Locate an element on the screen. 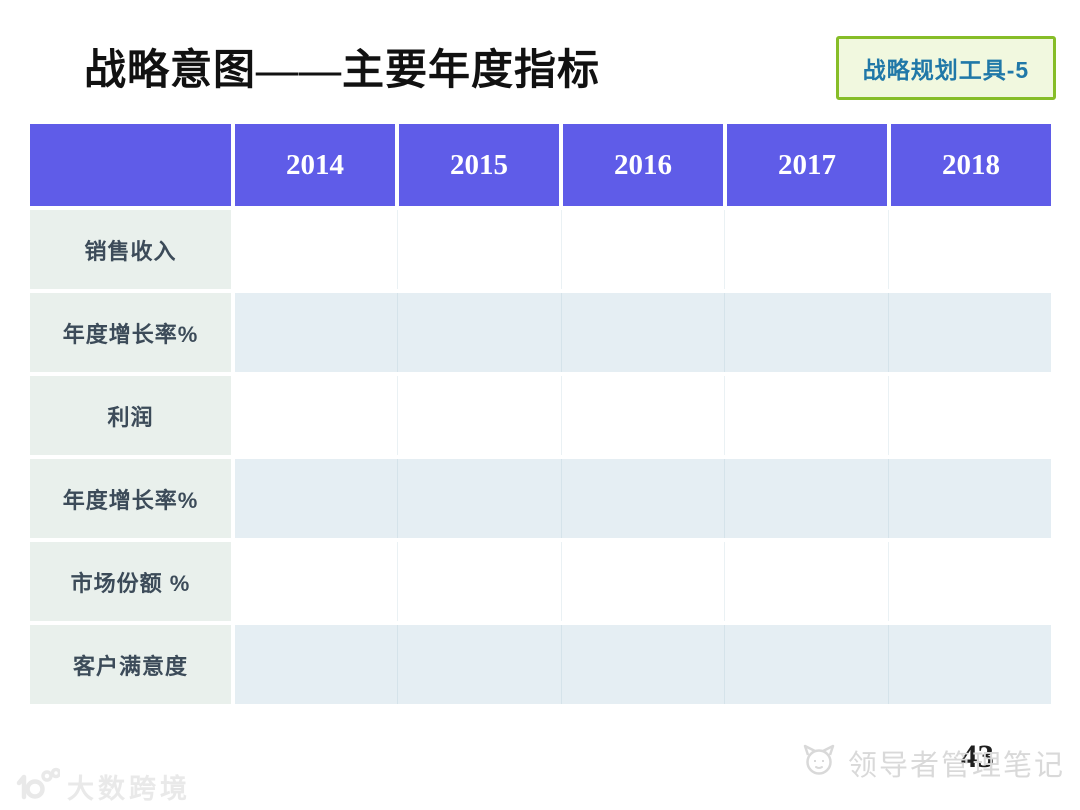 The height and width of the screenshot is (810, 1080). table-row-sales-revenue: 销售收入 is located at coordinates (540, 249).